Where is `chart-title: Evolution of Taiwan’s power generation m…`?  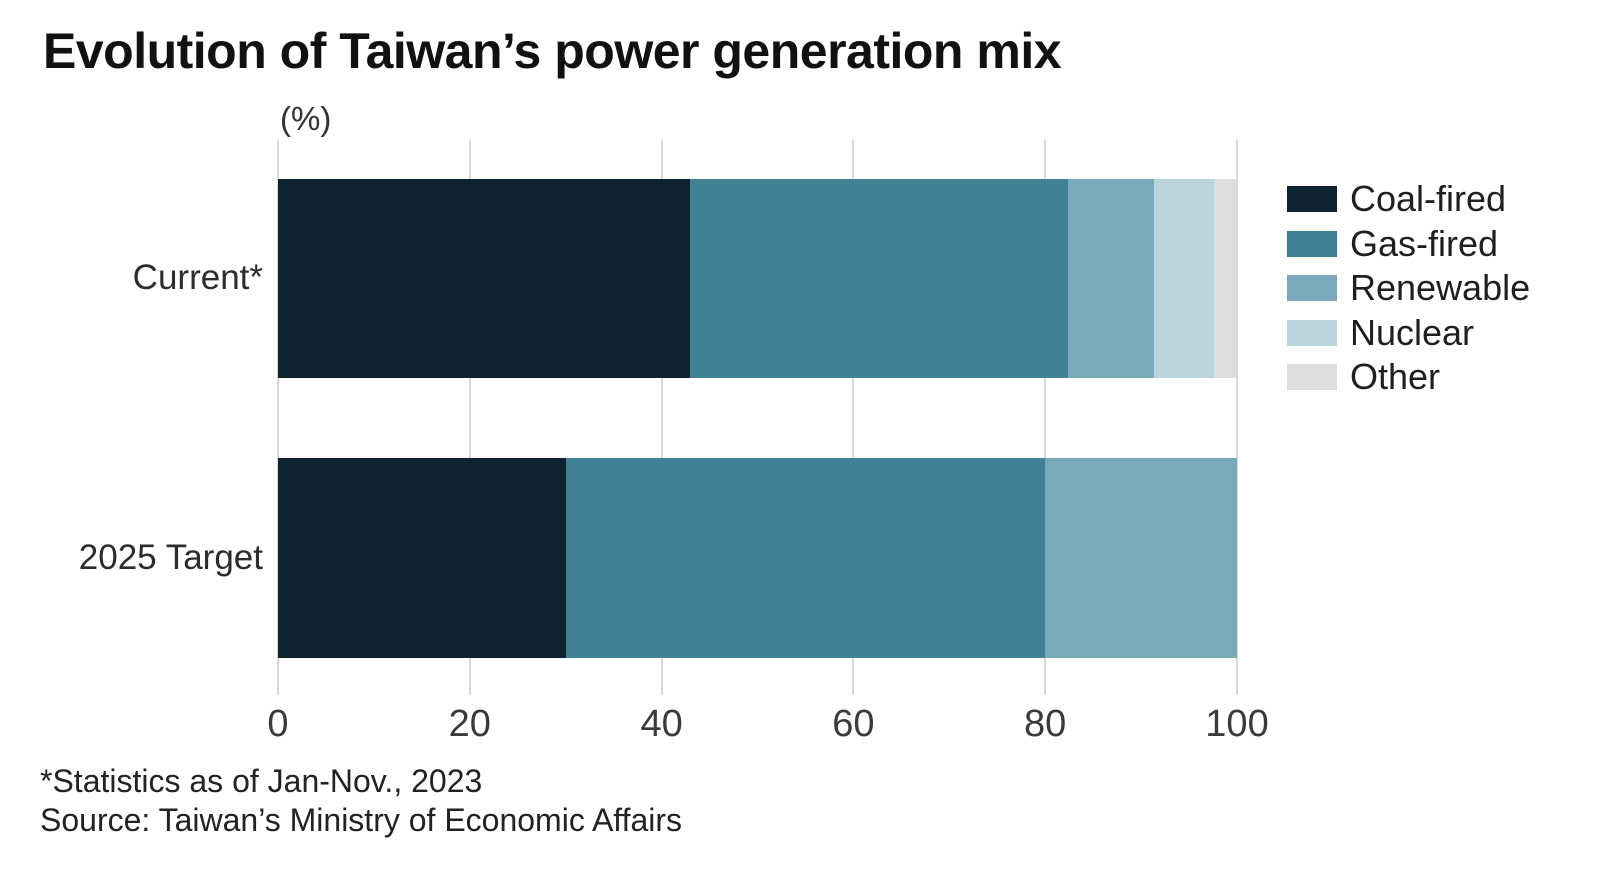
chart-title: Evolution of Taiwan’s power generation m… is located at coordinates (552, 51).